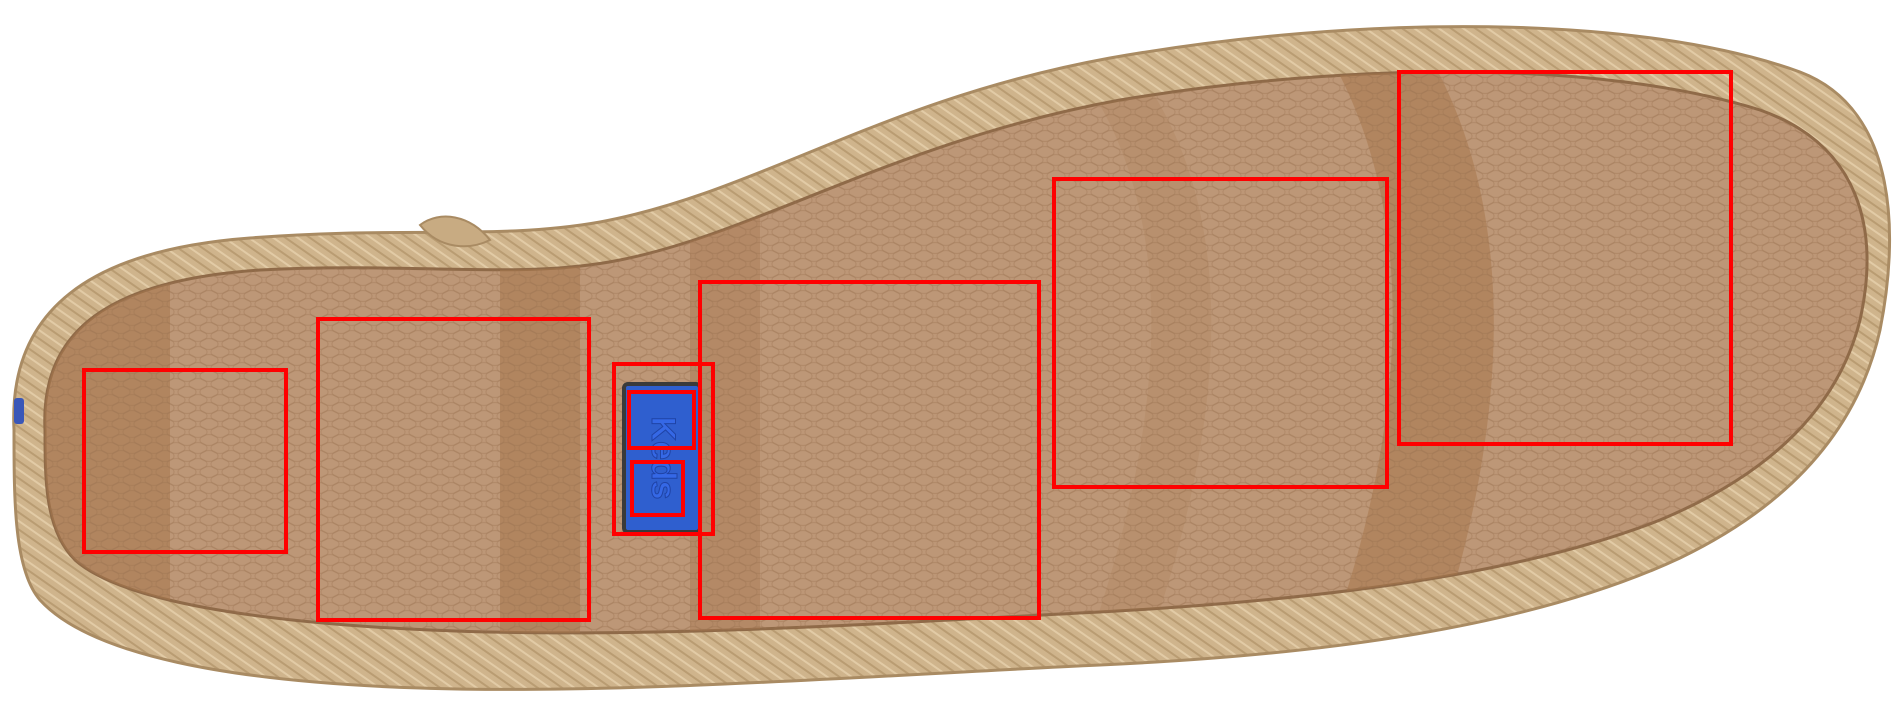  Describe the element at coordinates (453, 469) in the screenshot. I see `arch-rear-region-box` at that location.